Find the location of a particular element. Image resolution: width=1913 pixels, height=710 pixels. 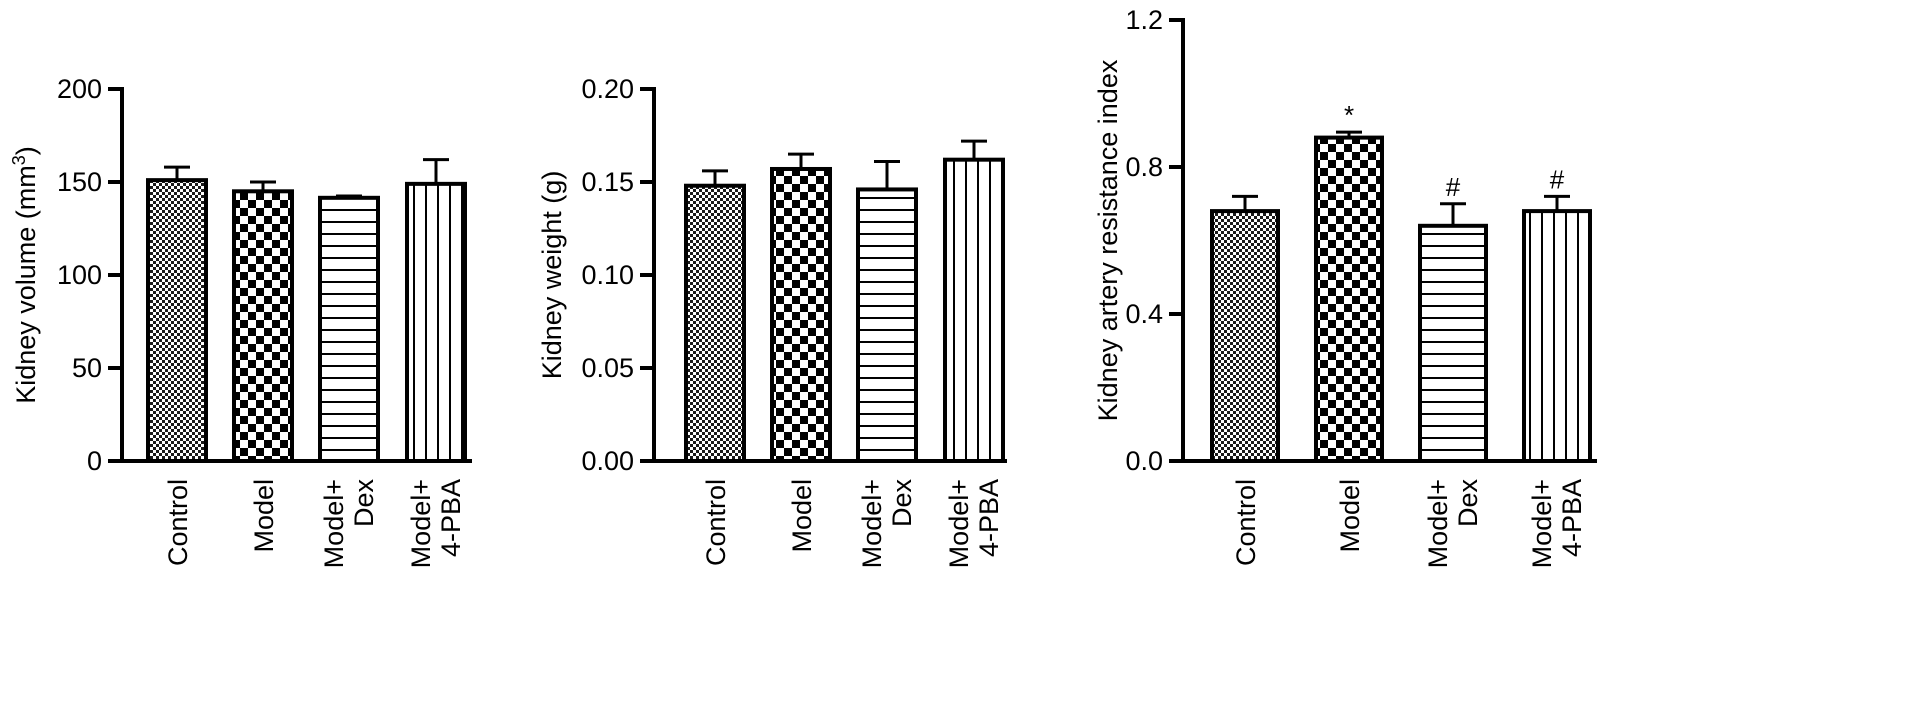

y-tick-label: 0 is located at coordinates (94, 461).